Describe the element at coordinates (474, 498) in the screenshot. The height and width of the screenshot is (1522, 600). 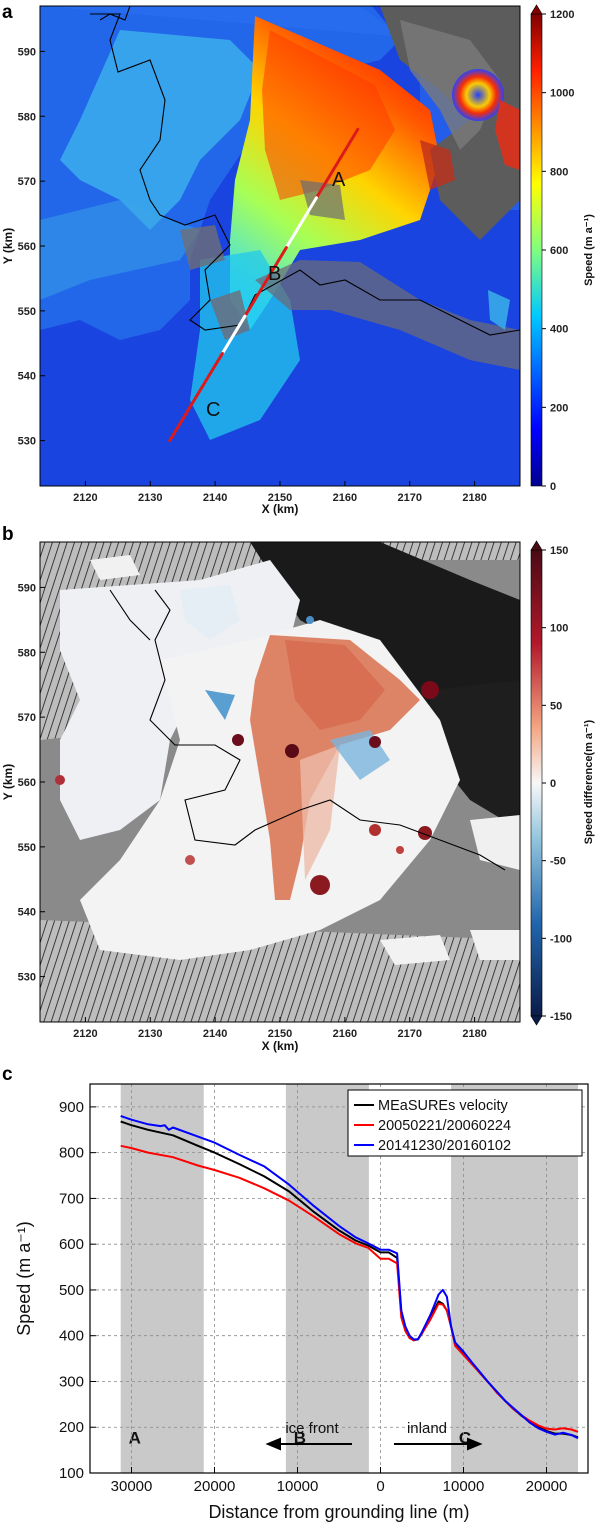
I see `x-tick-label: 2180` at that location.